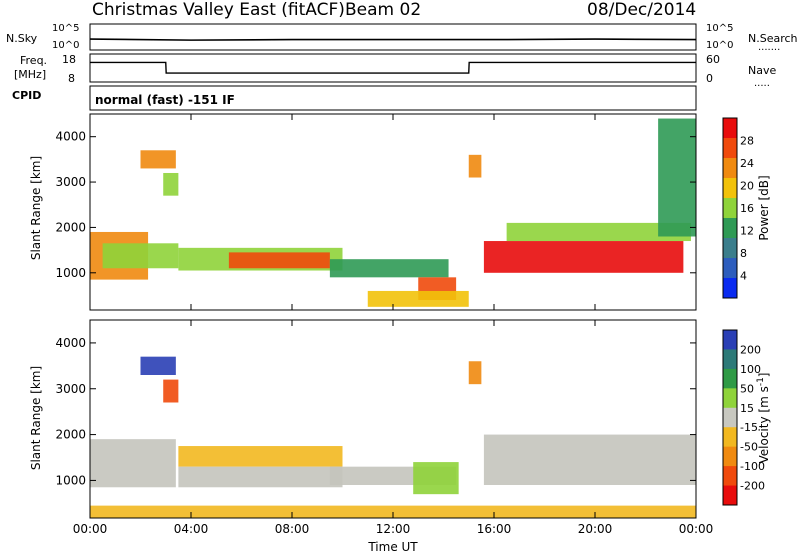 The image size is (800, 554). What do you see at coordinates (383, 10) in the screenshot?
I see `beam-label: Beam 02` at bounding box center [383, 10].